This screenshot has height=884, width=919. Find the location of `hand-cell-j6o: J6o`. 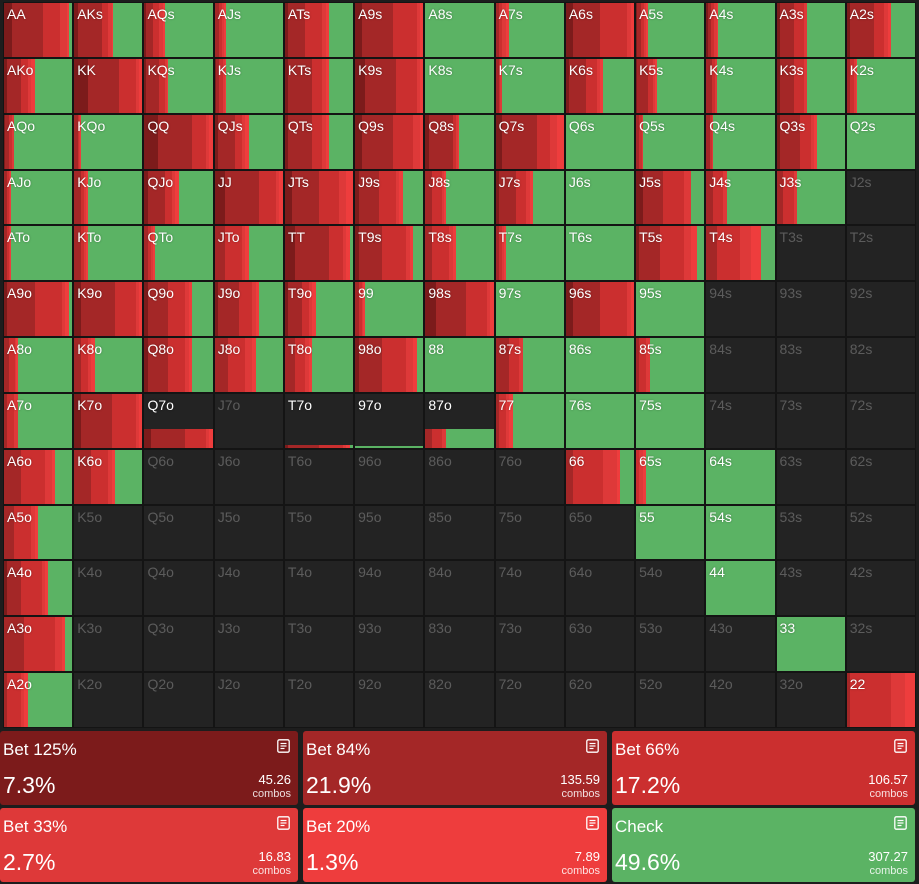

hand-cell-j6o: J6o is located at coordinates (248, 476).